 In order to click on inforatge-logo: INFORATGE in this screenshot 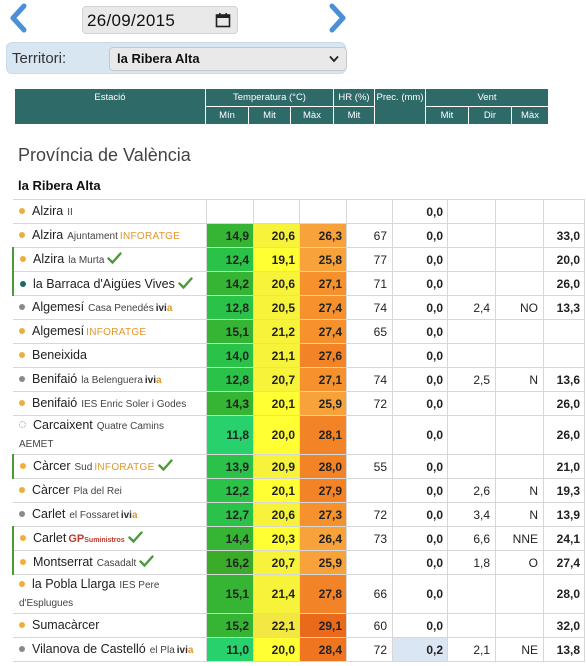, I will do `click(124, 467)`.